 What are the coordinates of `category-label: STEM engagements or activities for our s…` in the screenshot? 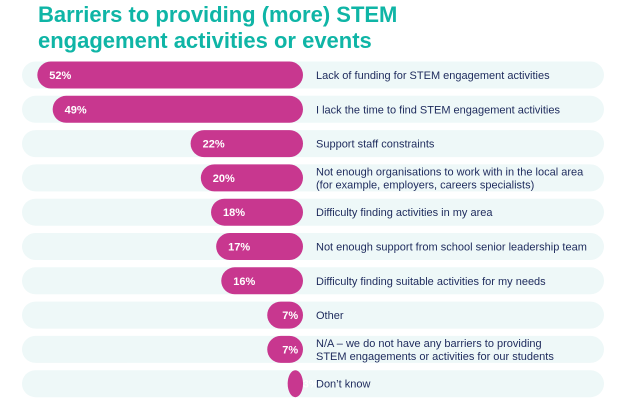 It's located at (435, 357).